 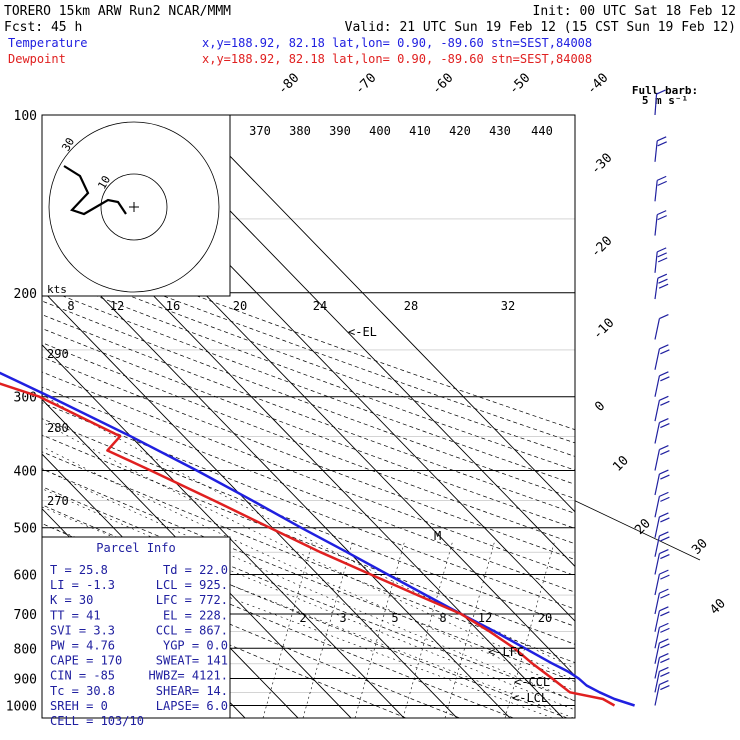 I want to click on isobar-label: 400, so click(x=25, y=472).